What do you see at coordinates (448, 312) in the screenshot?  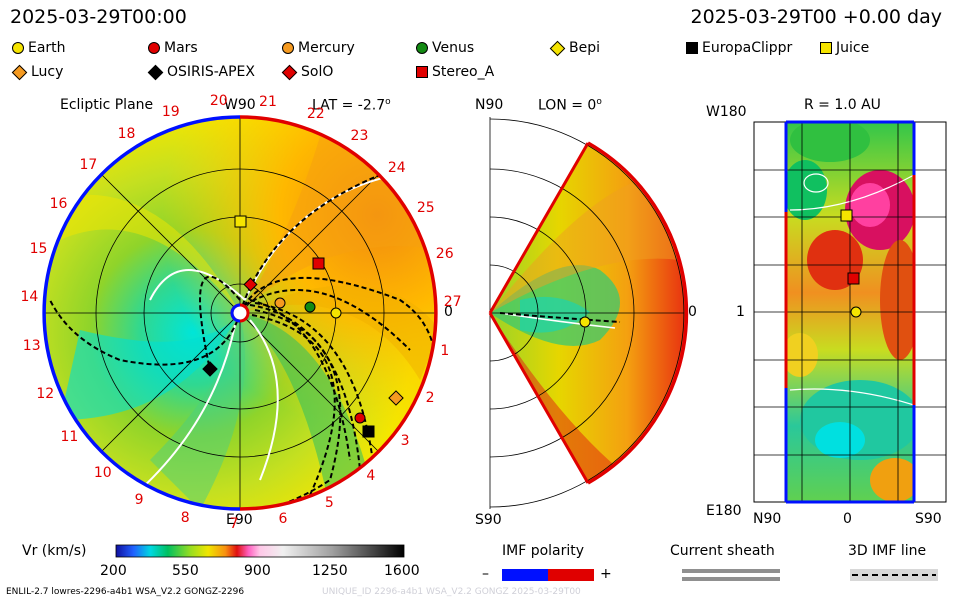 I see `ecliptic-right-label: 0` at bounding box center [448, 312].